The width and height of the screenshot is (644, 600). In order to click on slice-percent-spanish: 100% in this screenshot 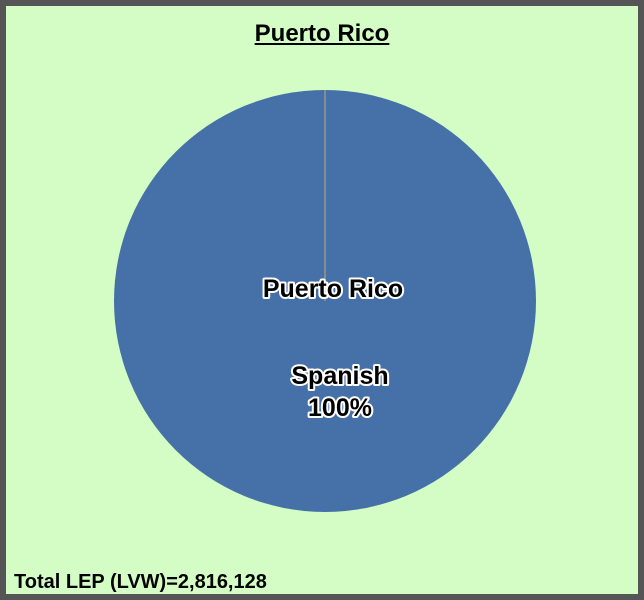, I will do `click(340, 408)`.